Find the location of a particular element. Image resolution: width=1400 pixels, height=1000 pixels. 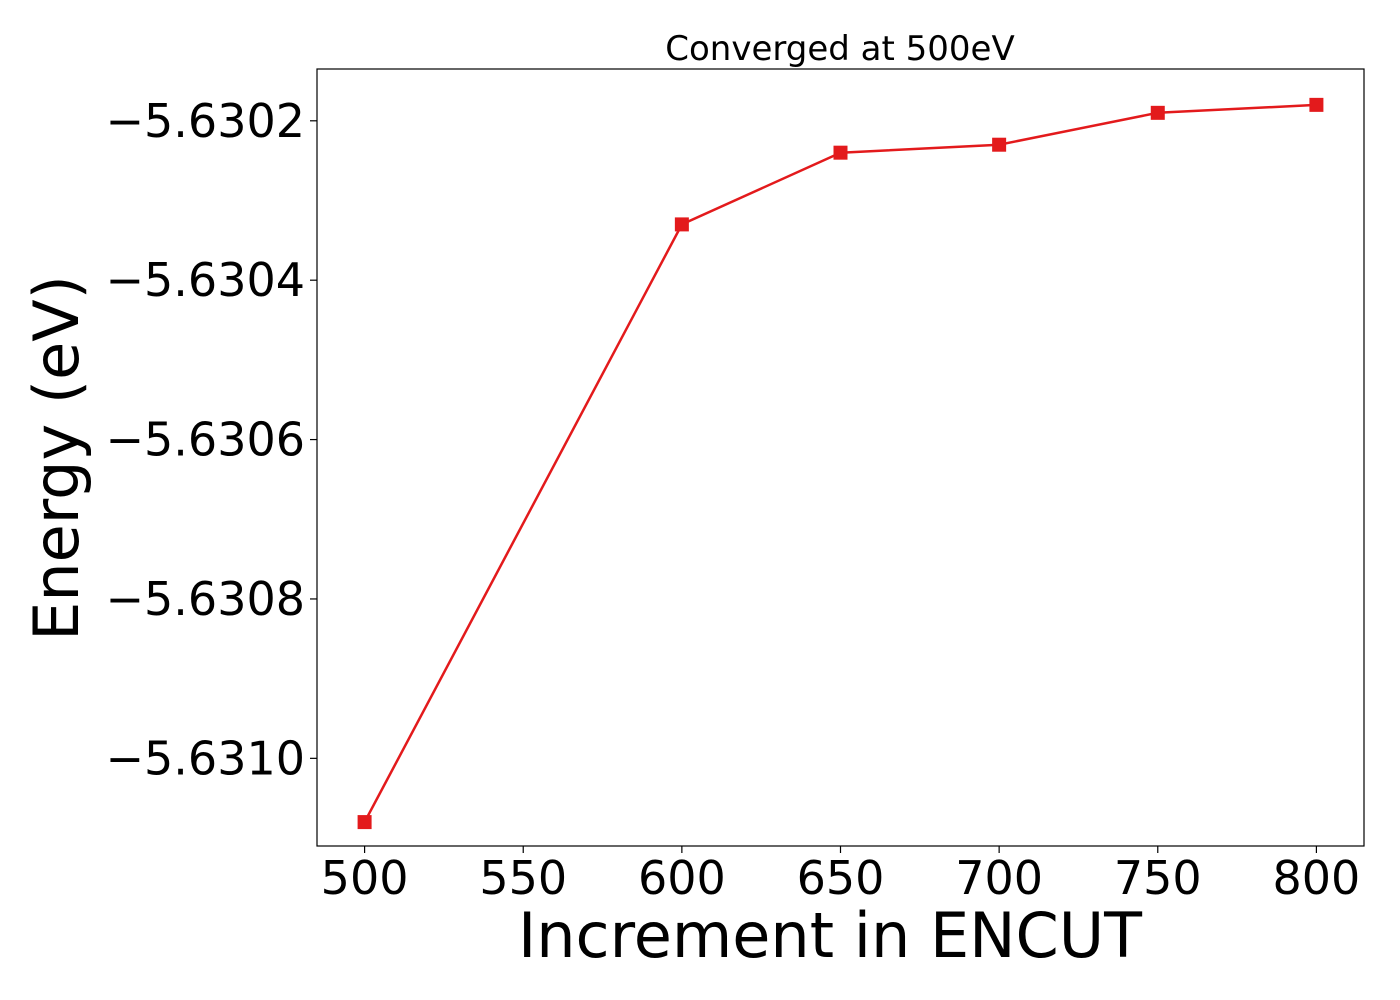

x-tick-label: 500 is located at coordinates (365, 878).